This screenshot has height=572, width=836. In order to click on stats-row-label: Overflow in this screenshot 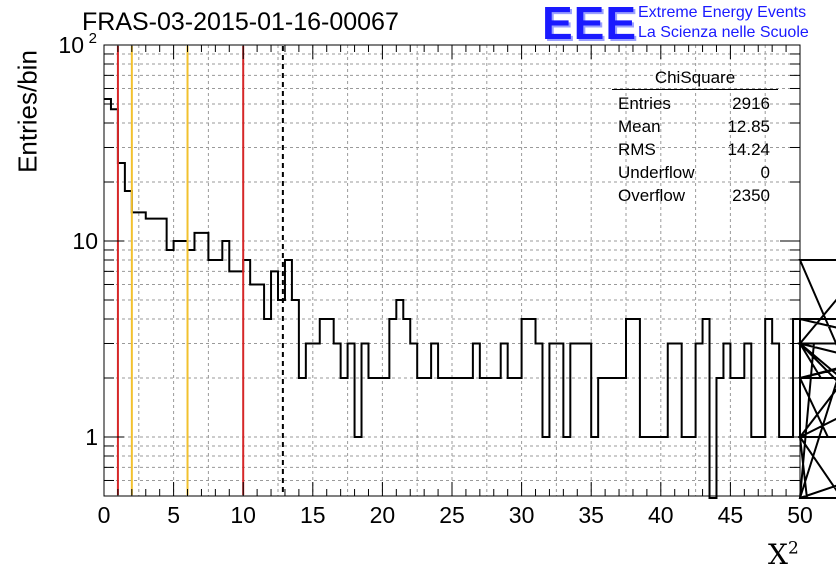, I will do `click(652, 195)`.